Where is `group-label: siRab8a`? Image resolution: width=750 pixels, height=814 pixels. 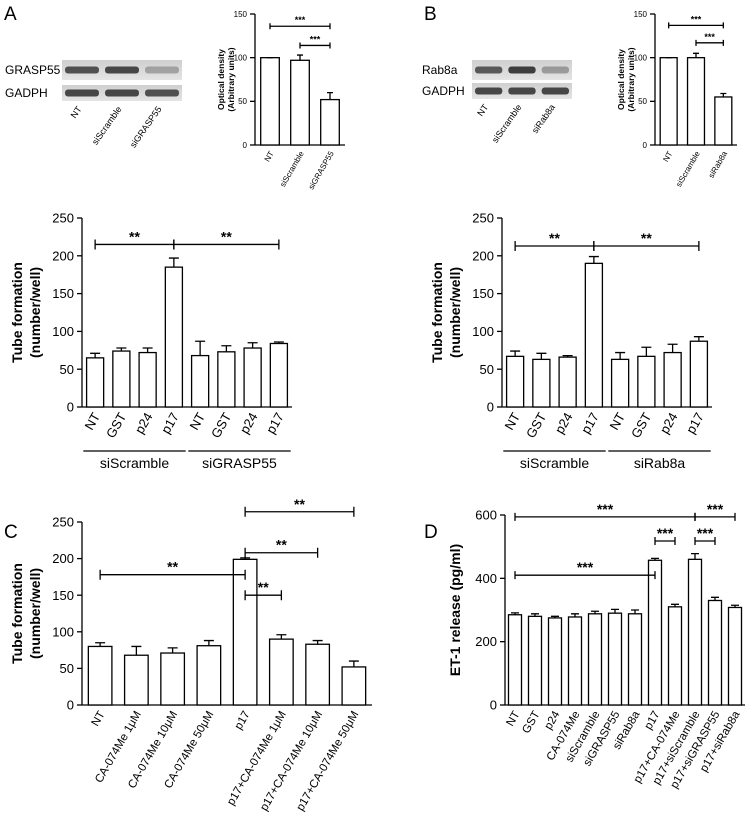
group-label: siRab8a is located at coordinates (660, 463).